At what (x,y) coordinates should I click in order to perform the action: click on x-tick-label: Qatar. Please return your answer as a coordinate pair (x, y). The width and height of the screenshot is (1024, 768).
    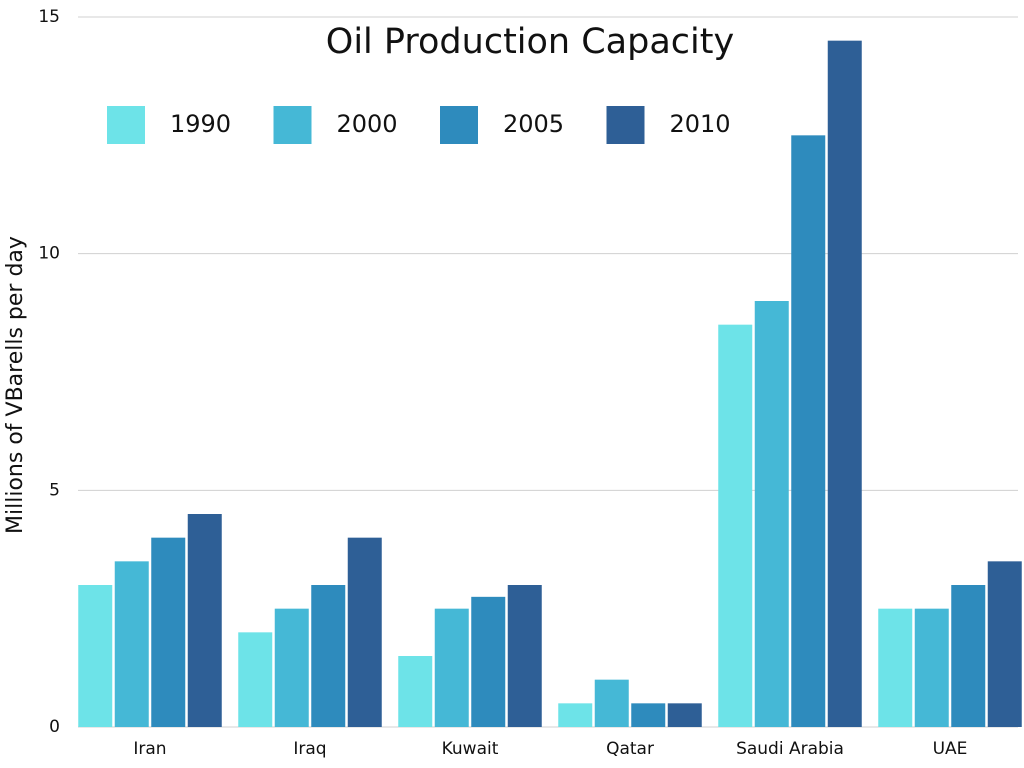
    Looking at the image, I should click on (630, 749).